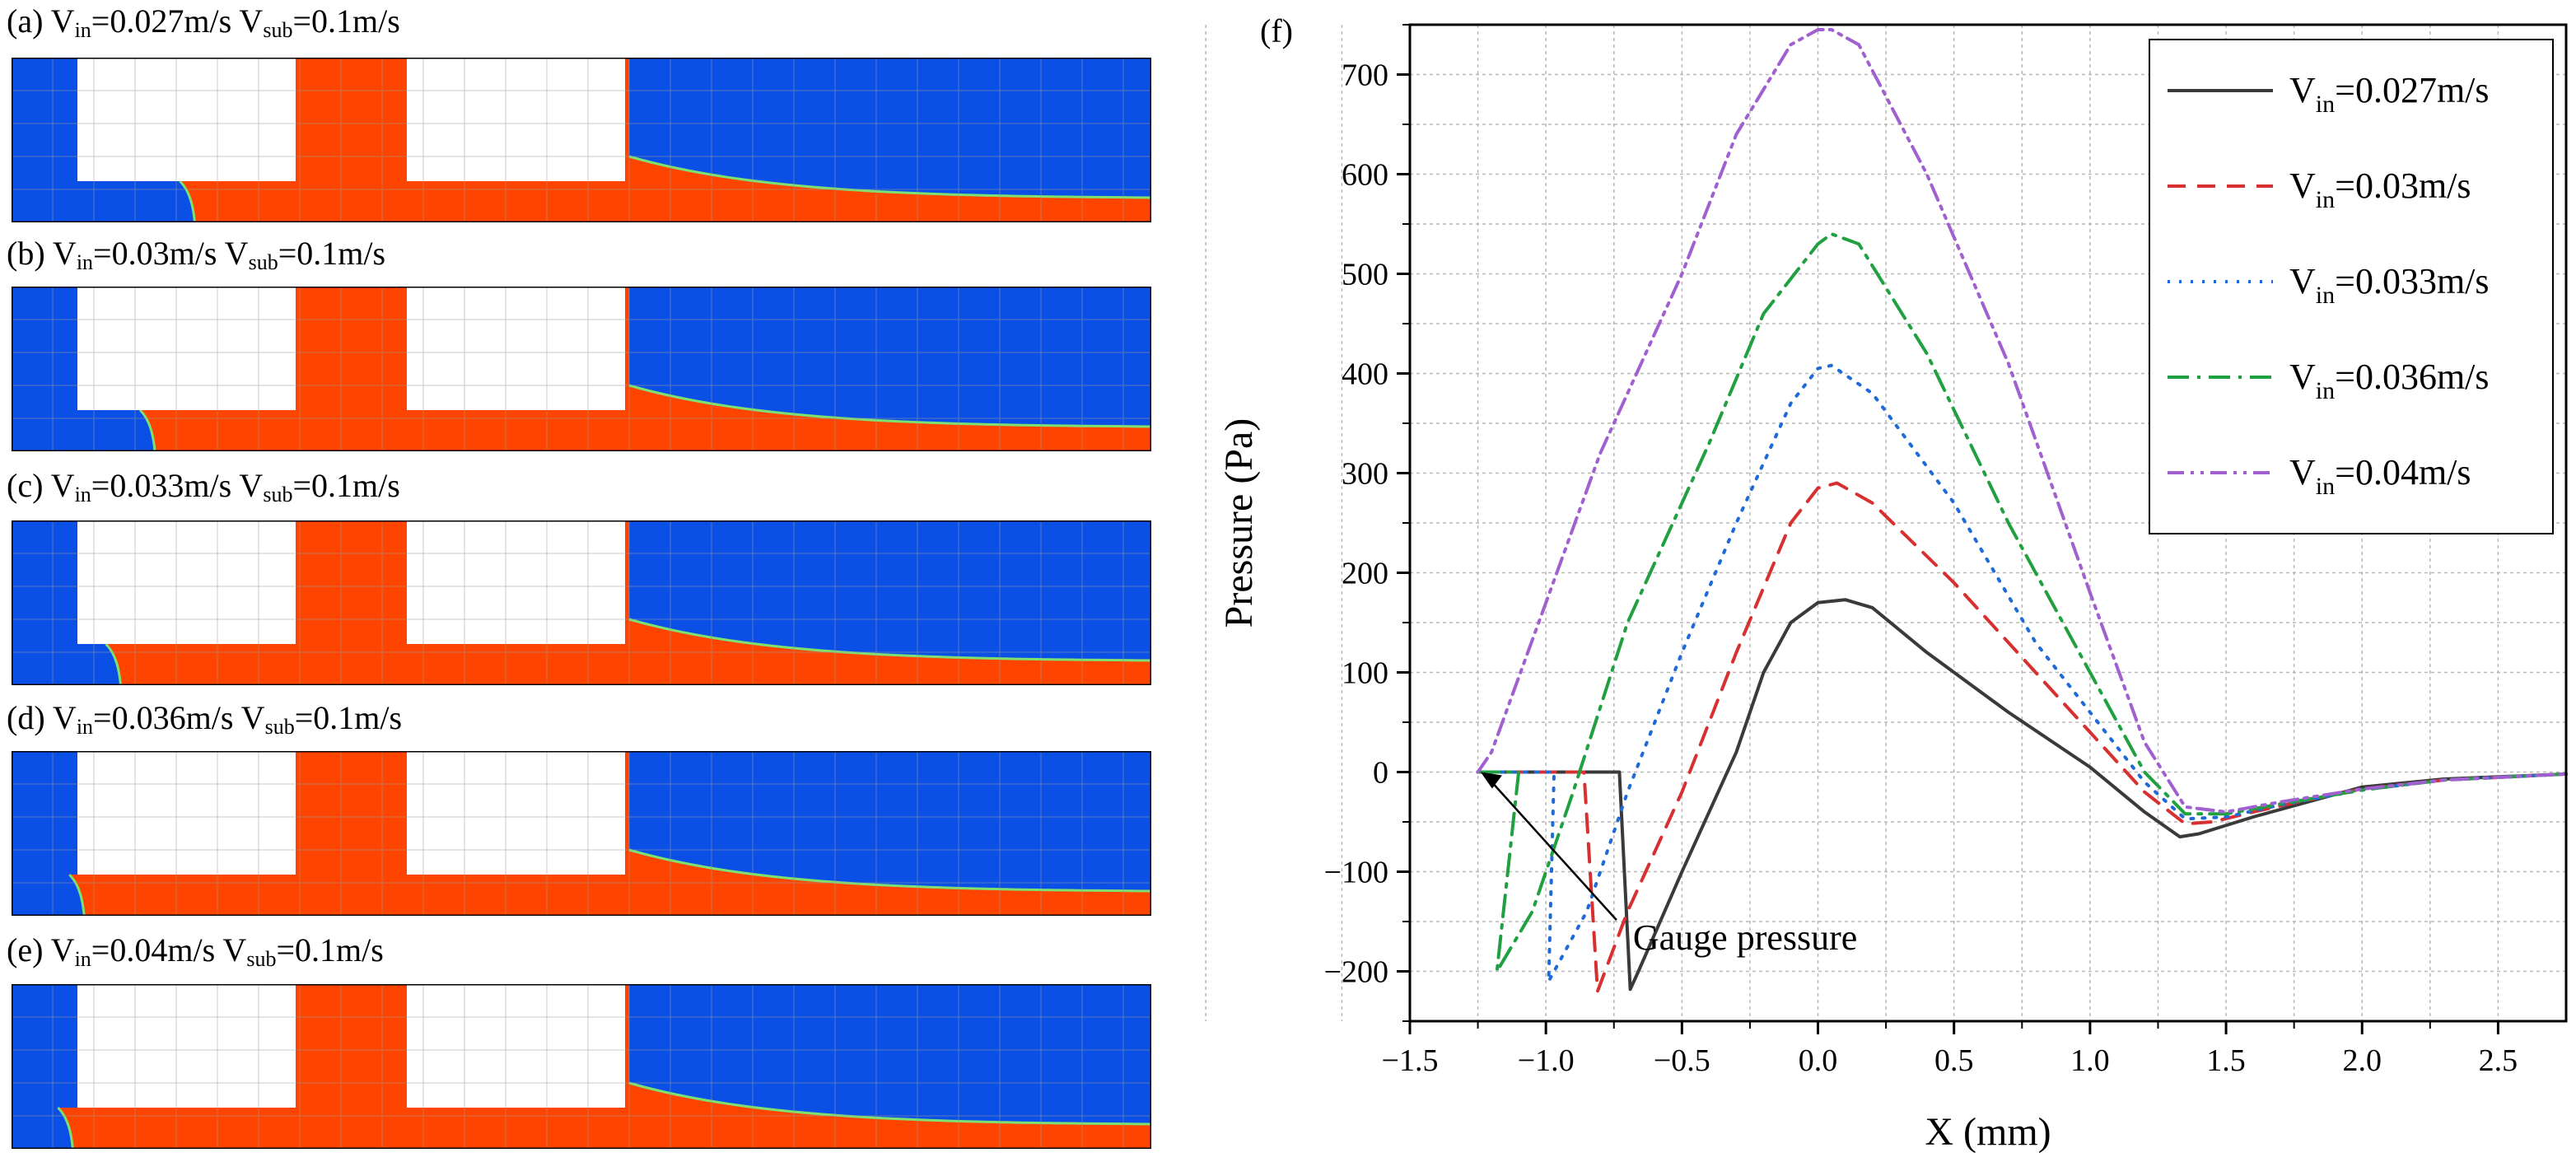 Image resolution: width=2576 pixels, height=1162 pixels. What do you see at coordinates (1365, 673) in the screenshot?
I see `y-tick-label: 100` at bounding box center [1365, 673].